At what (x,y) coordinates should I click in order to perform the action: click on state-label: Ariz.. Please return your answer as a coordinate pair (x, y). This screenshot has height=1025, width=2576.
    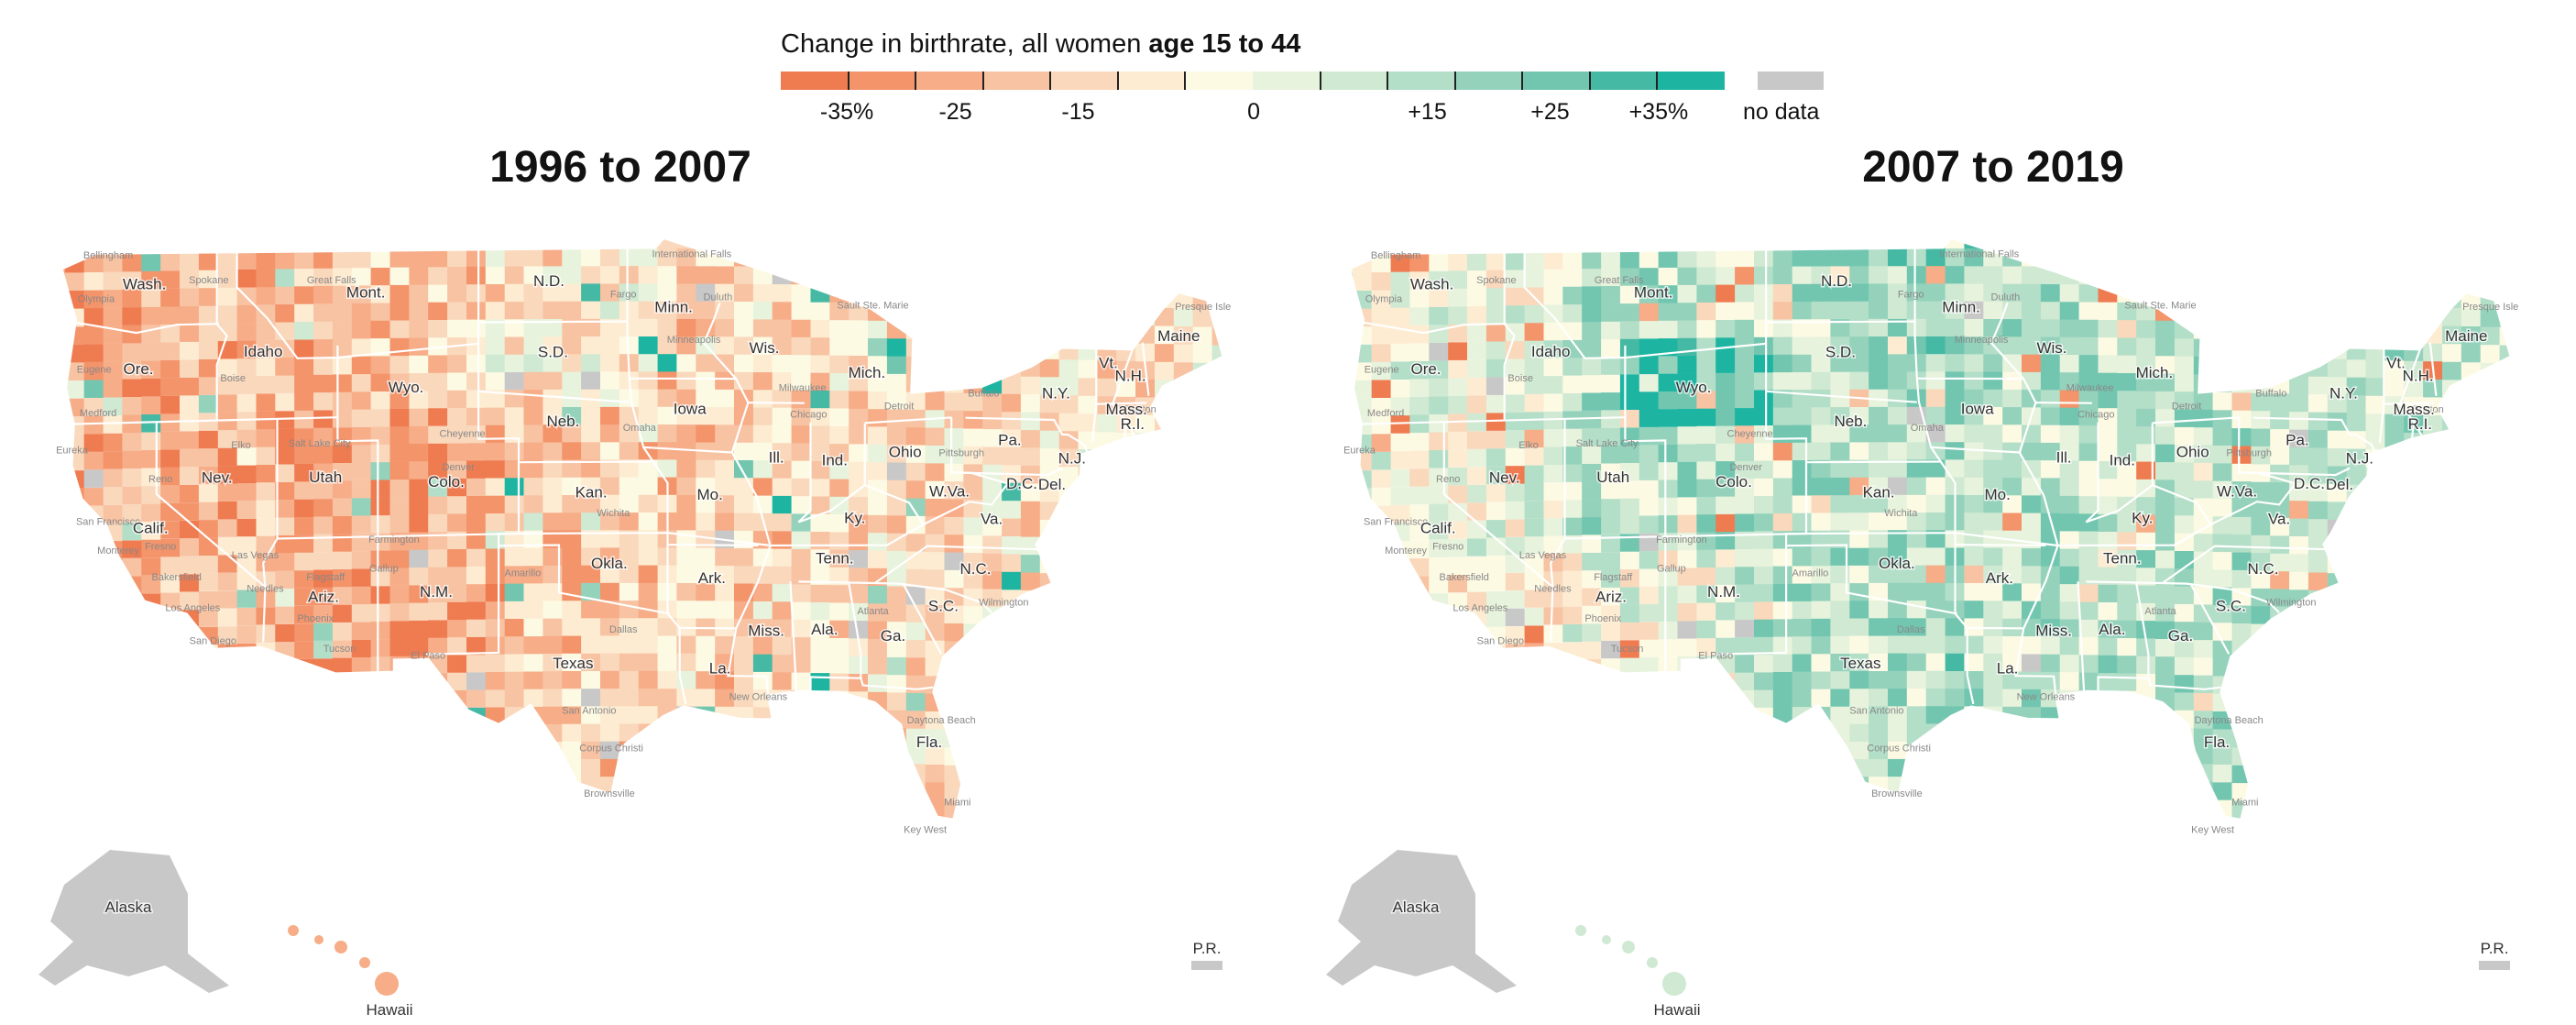
    Looking at the image, I should click on (1611, 597).